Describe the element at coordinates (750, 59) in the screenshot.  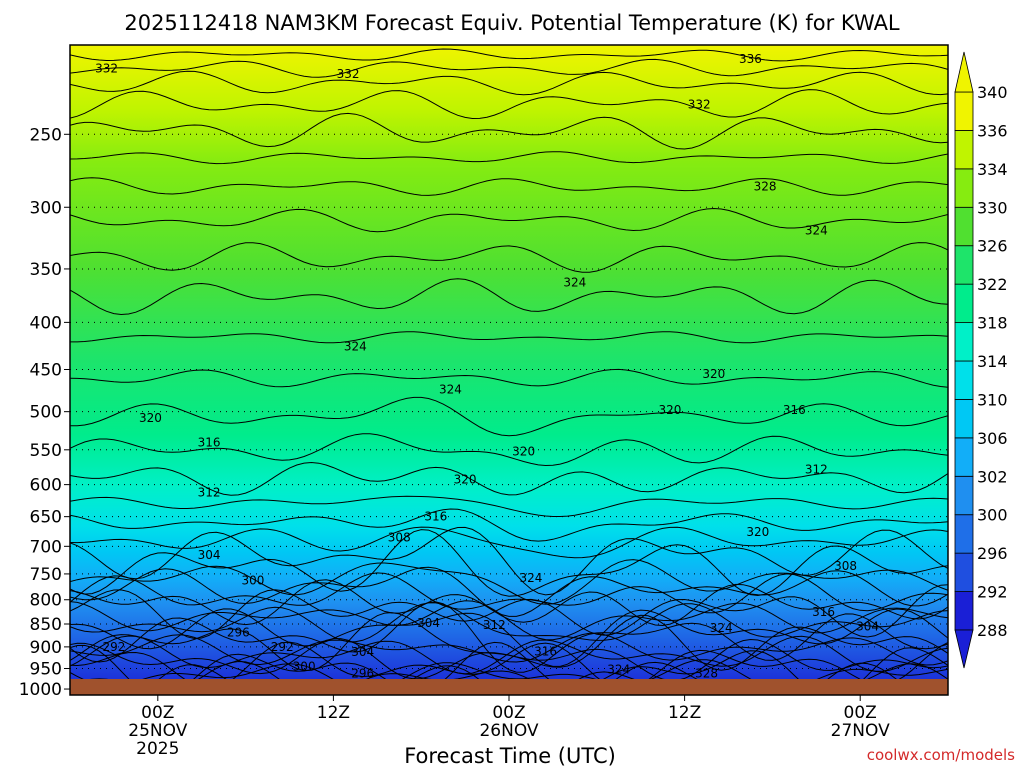
I see `contour-label: 336` at that location.